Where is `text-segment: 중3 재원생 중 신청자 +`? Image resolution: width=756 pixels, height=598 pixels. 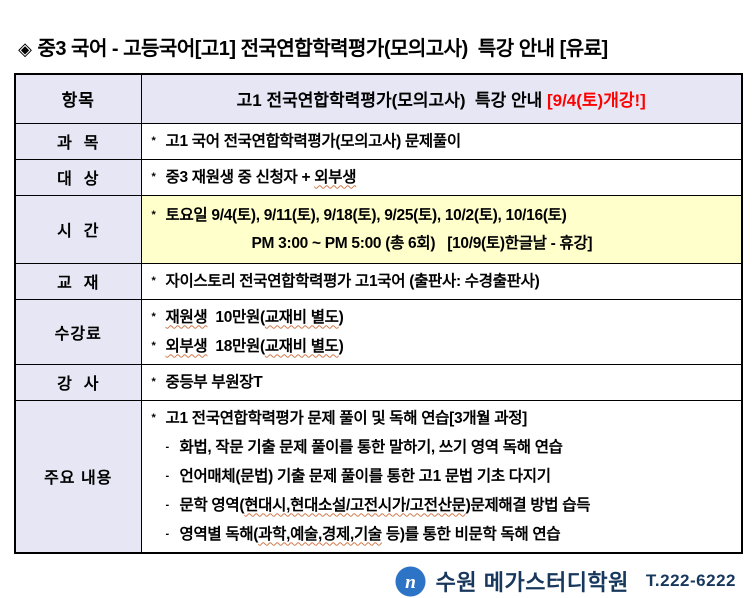 text-segment: 중3 재원생 중 신청자 + is located at coordinates (240, 177).